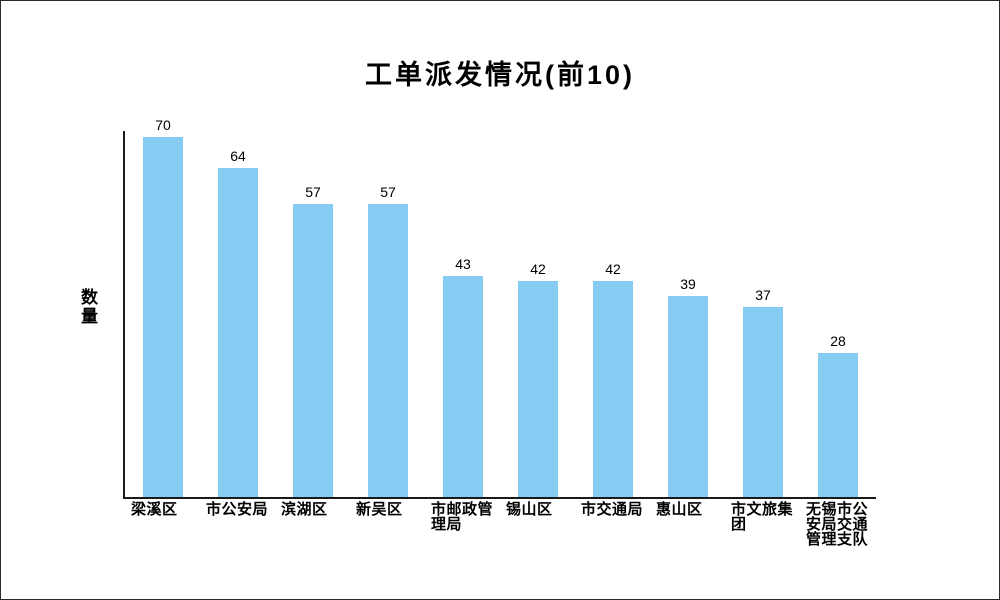 This screenshot has height=600, width=1000. I want to click on category-label: 滨湖区, so click(304, 509).